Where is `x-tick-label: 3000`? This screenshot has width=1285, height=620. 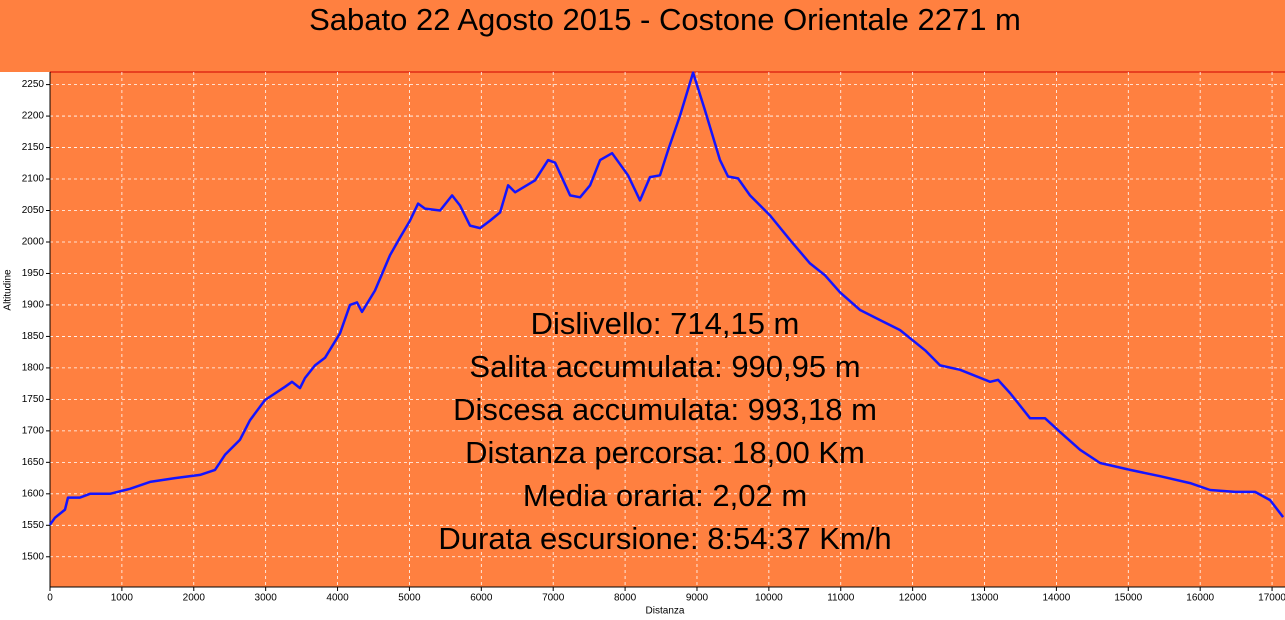 x-tick-label: 3000 is located at coordinates (266, 598).